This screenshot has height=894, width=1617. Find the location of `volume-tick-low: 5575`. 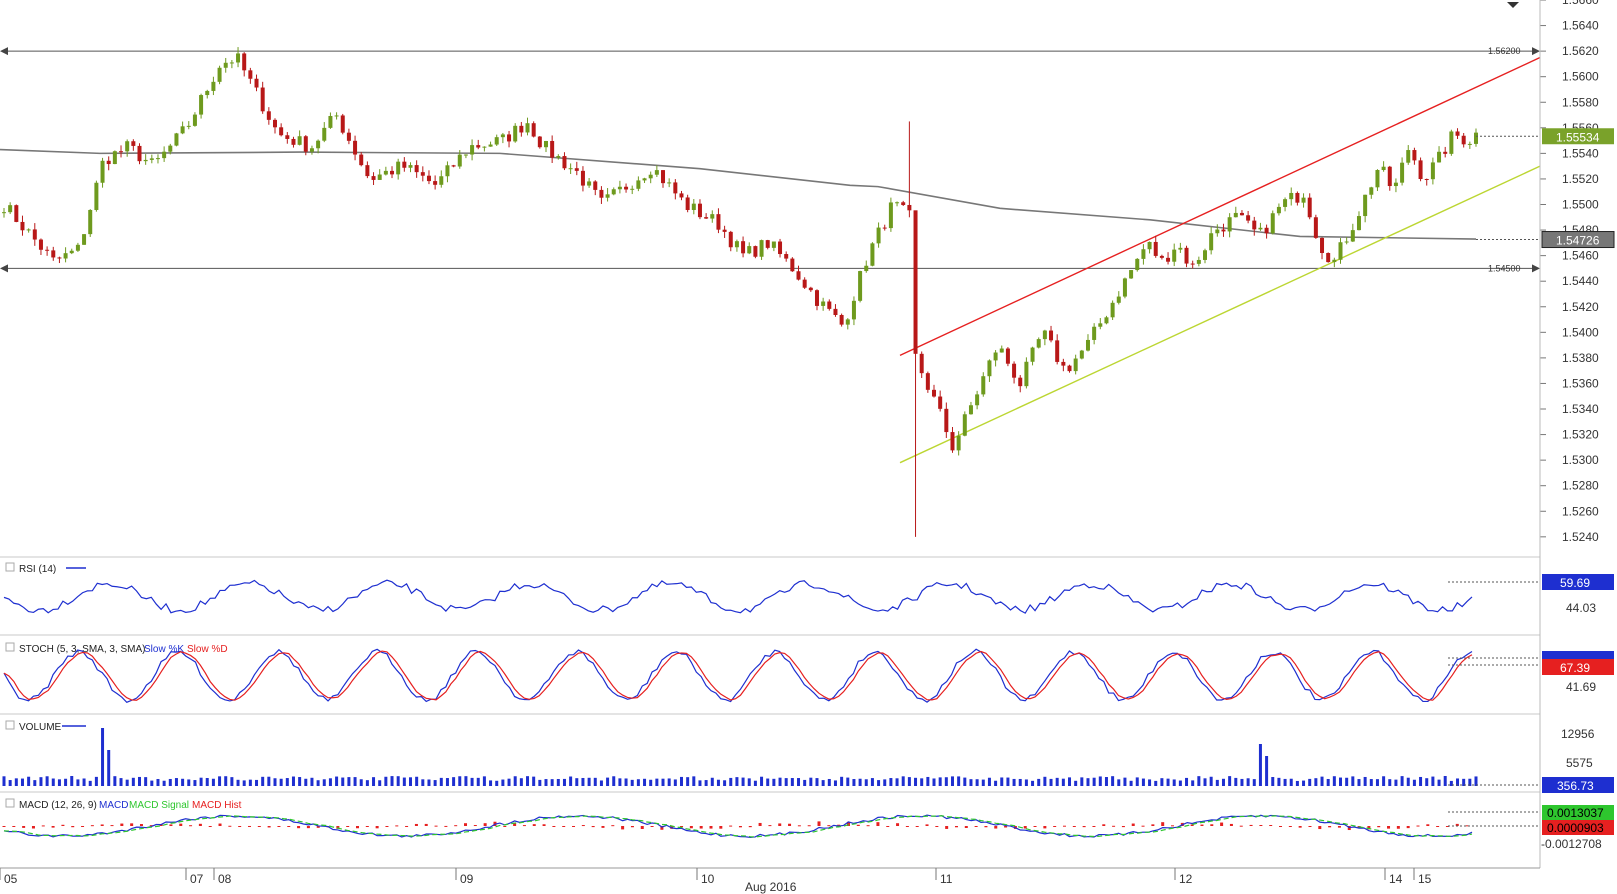

volume-tick-low: 5575 is located at coordinates (1579, 763).